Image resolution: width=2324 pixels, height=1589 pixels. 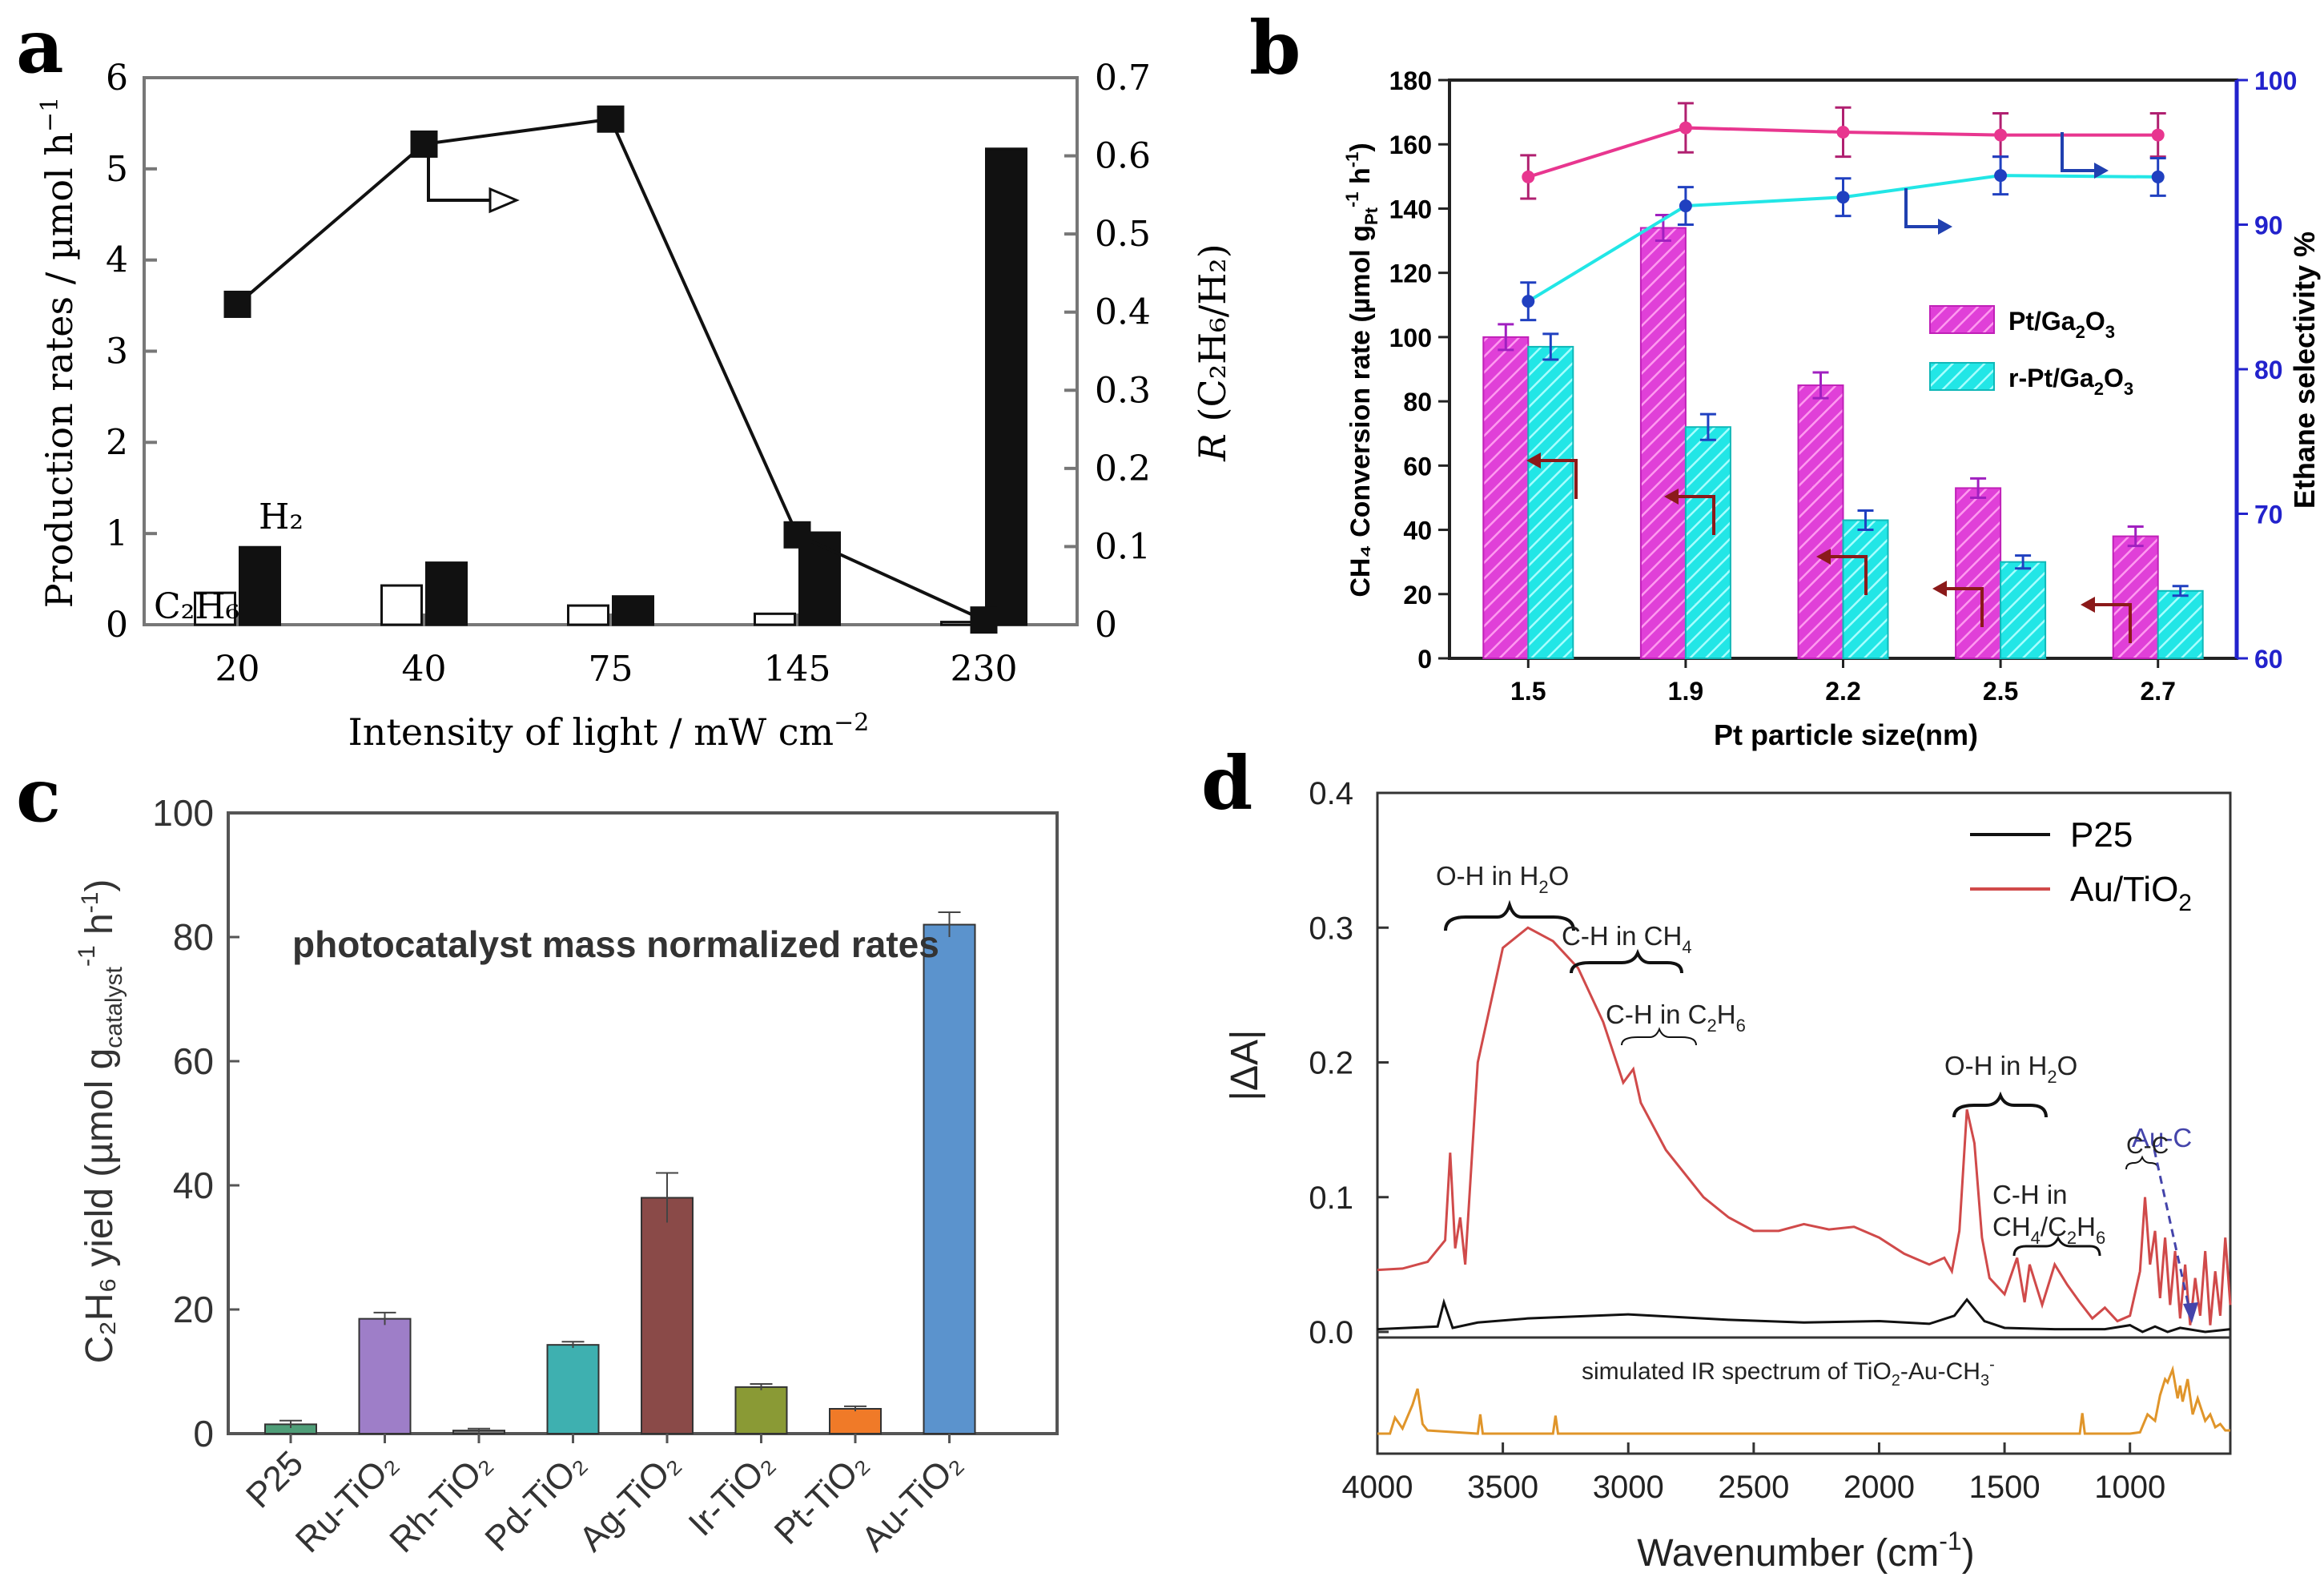 What do you see at coordinates (117, 352) in the screenshot?
I see `y-tick-label-a: 3` at bounding box center [117, 352].